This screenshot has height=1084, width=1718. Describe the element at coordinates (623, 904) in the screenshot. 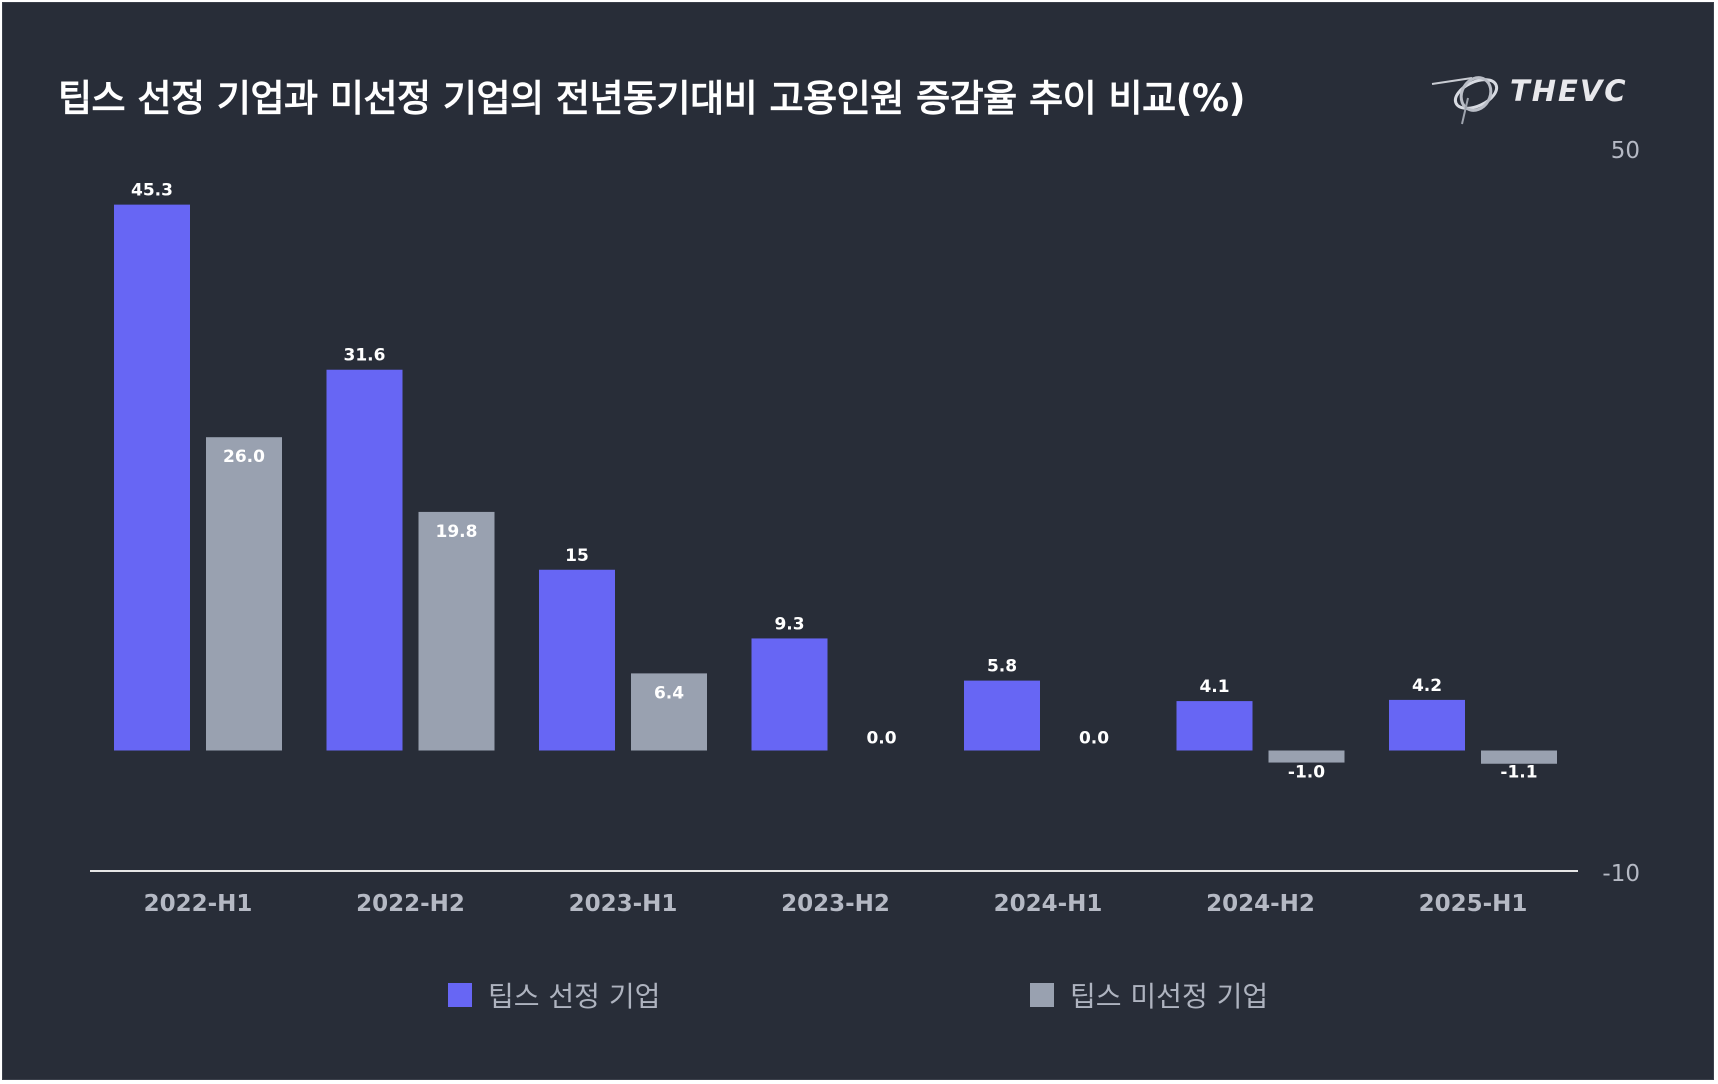

I see `x-tick-label: 2023-H1` at that location.